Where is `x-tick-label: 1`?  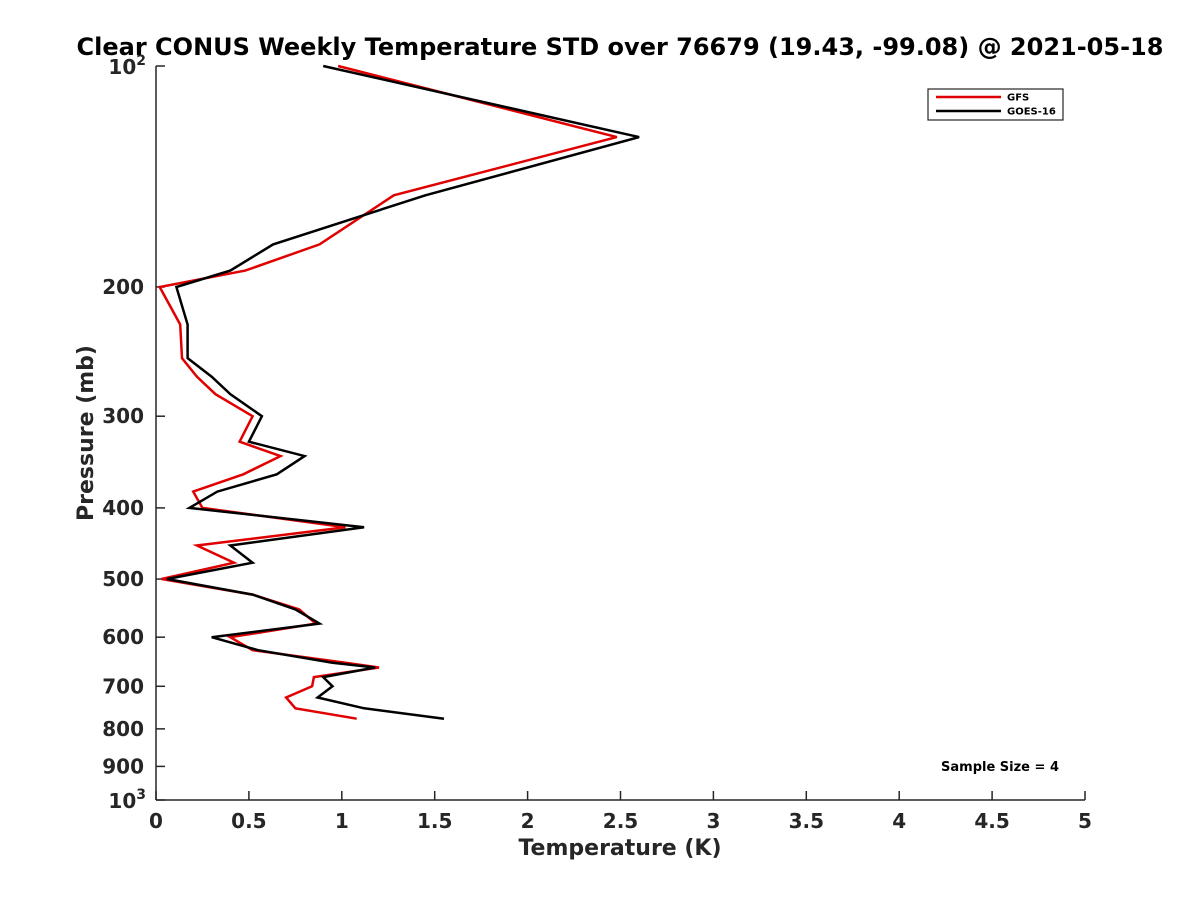
x-tick-label: 1 is located at coordinates (342, 821).